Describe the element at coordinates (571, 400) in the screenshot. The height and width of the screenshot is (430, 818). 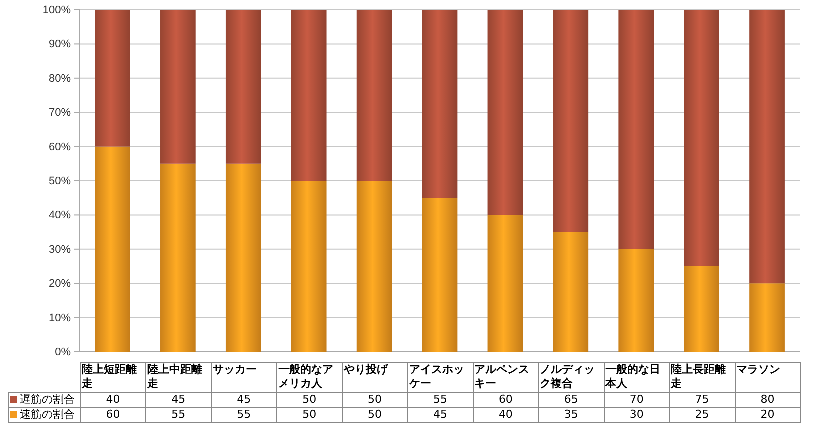
I see `data-label: 65` at that location.